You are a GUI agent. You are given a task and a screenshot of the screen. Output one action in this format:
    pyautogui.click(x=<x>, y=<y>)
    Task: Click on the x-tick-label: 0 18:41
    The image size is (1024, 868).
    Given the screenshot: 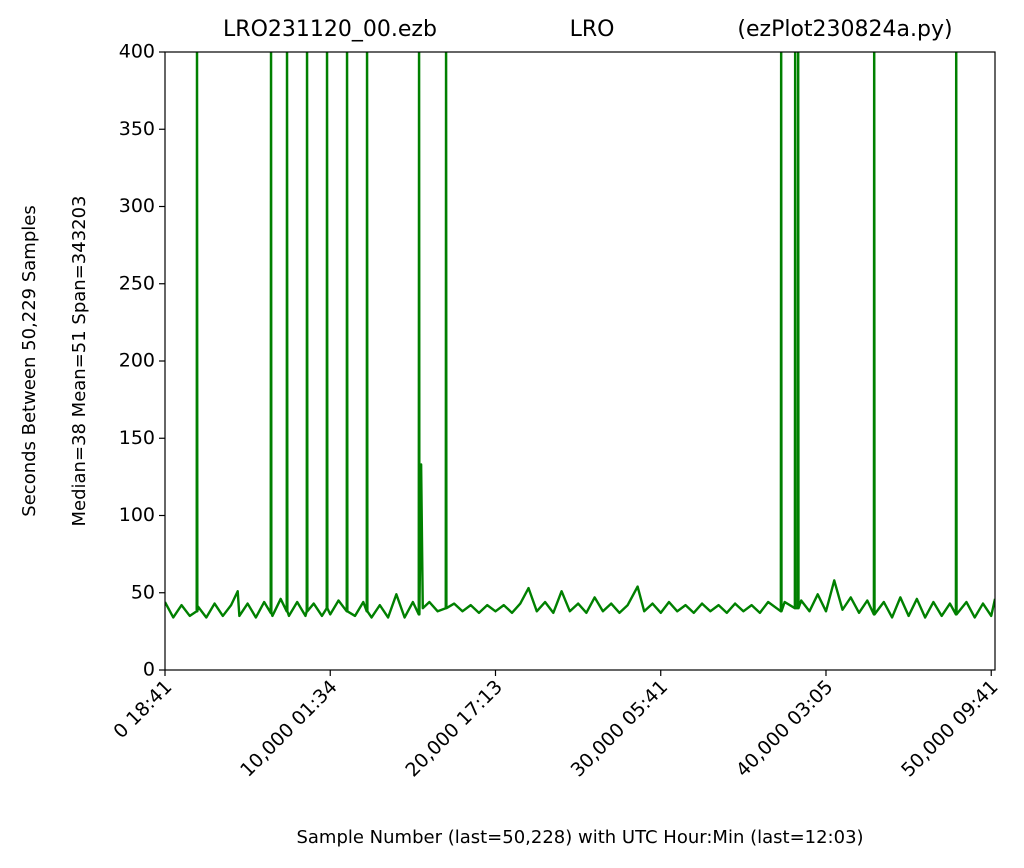 What is the action you would take?
    pyautogui.click(x=142, y=709)
    